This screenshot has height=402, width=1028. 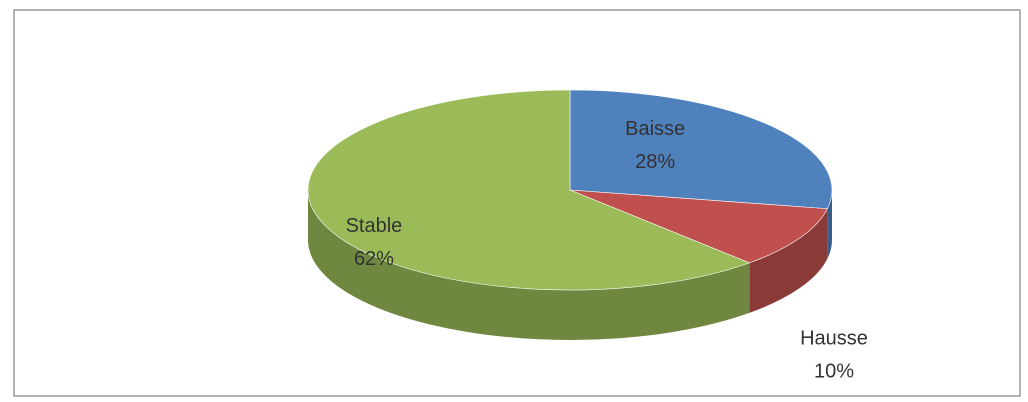 What do you see at coordinates (374, 226) in the screenshot?
I see `slice-label: Stable` at bounding box center [374, 226].